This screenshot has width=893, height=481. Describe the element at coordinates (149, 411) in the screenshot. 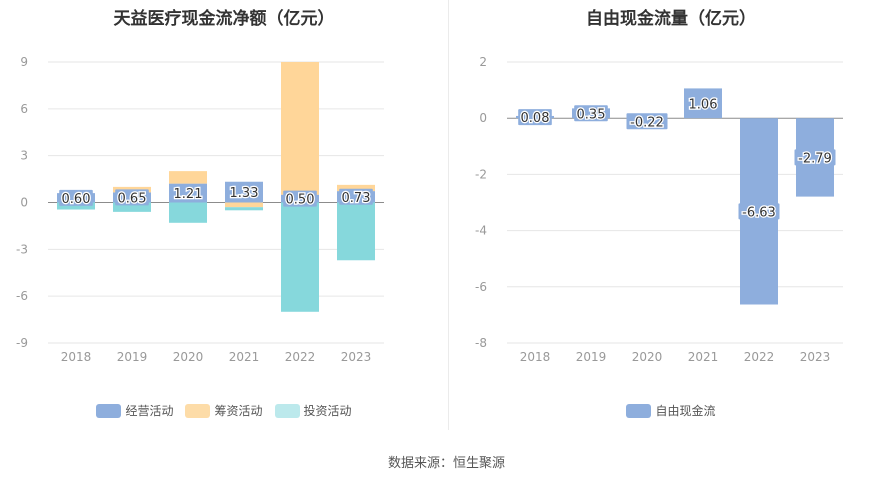

I see `legend-label: 经营活动` at that location.